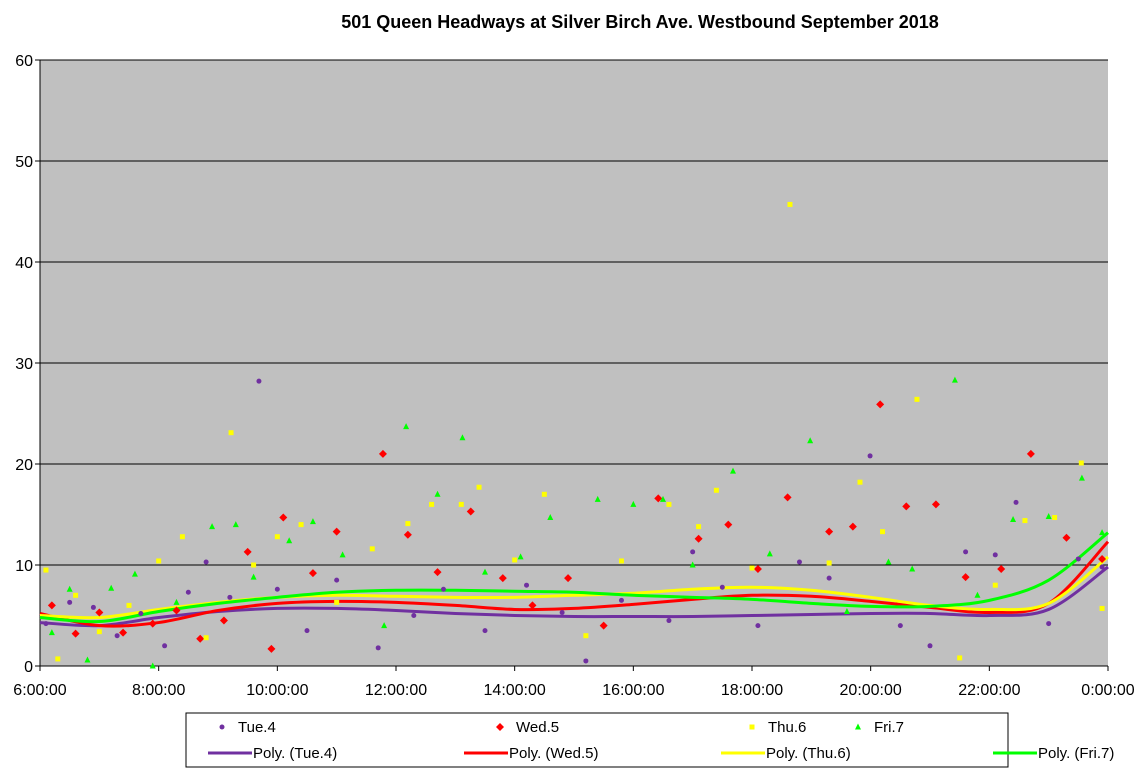 This screenshot has height=774, width=1140. I want to click on x-tick-label: 22:00:00, so click(989, 690).